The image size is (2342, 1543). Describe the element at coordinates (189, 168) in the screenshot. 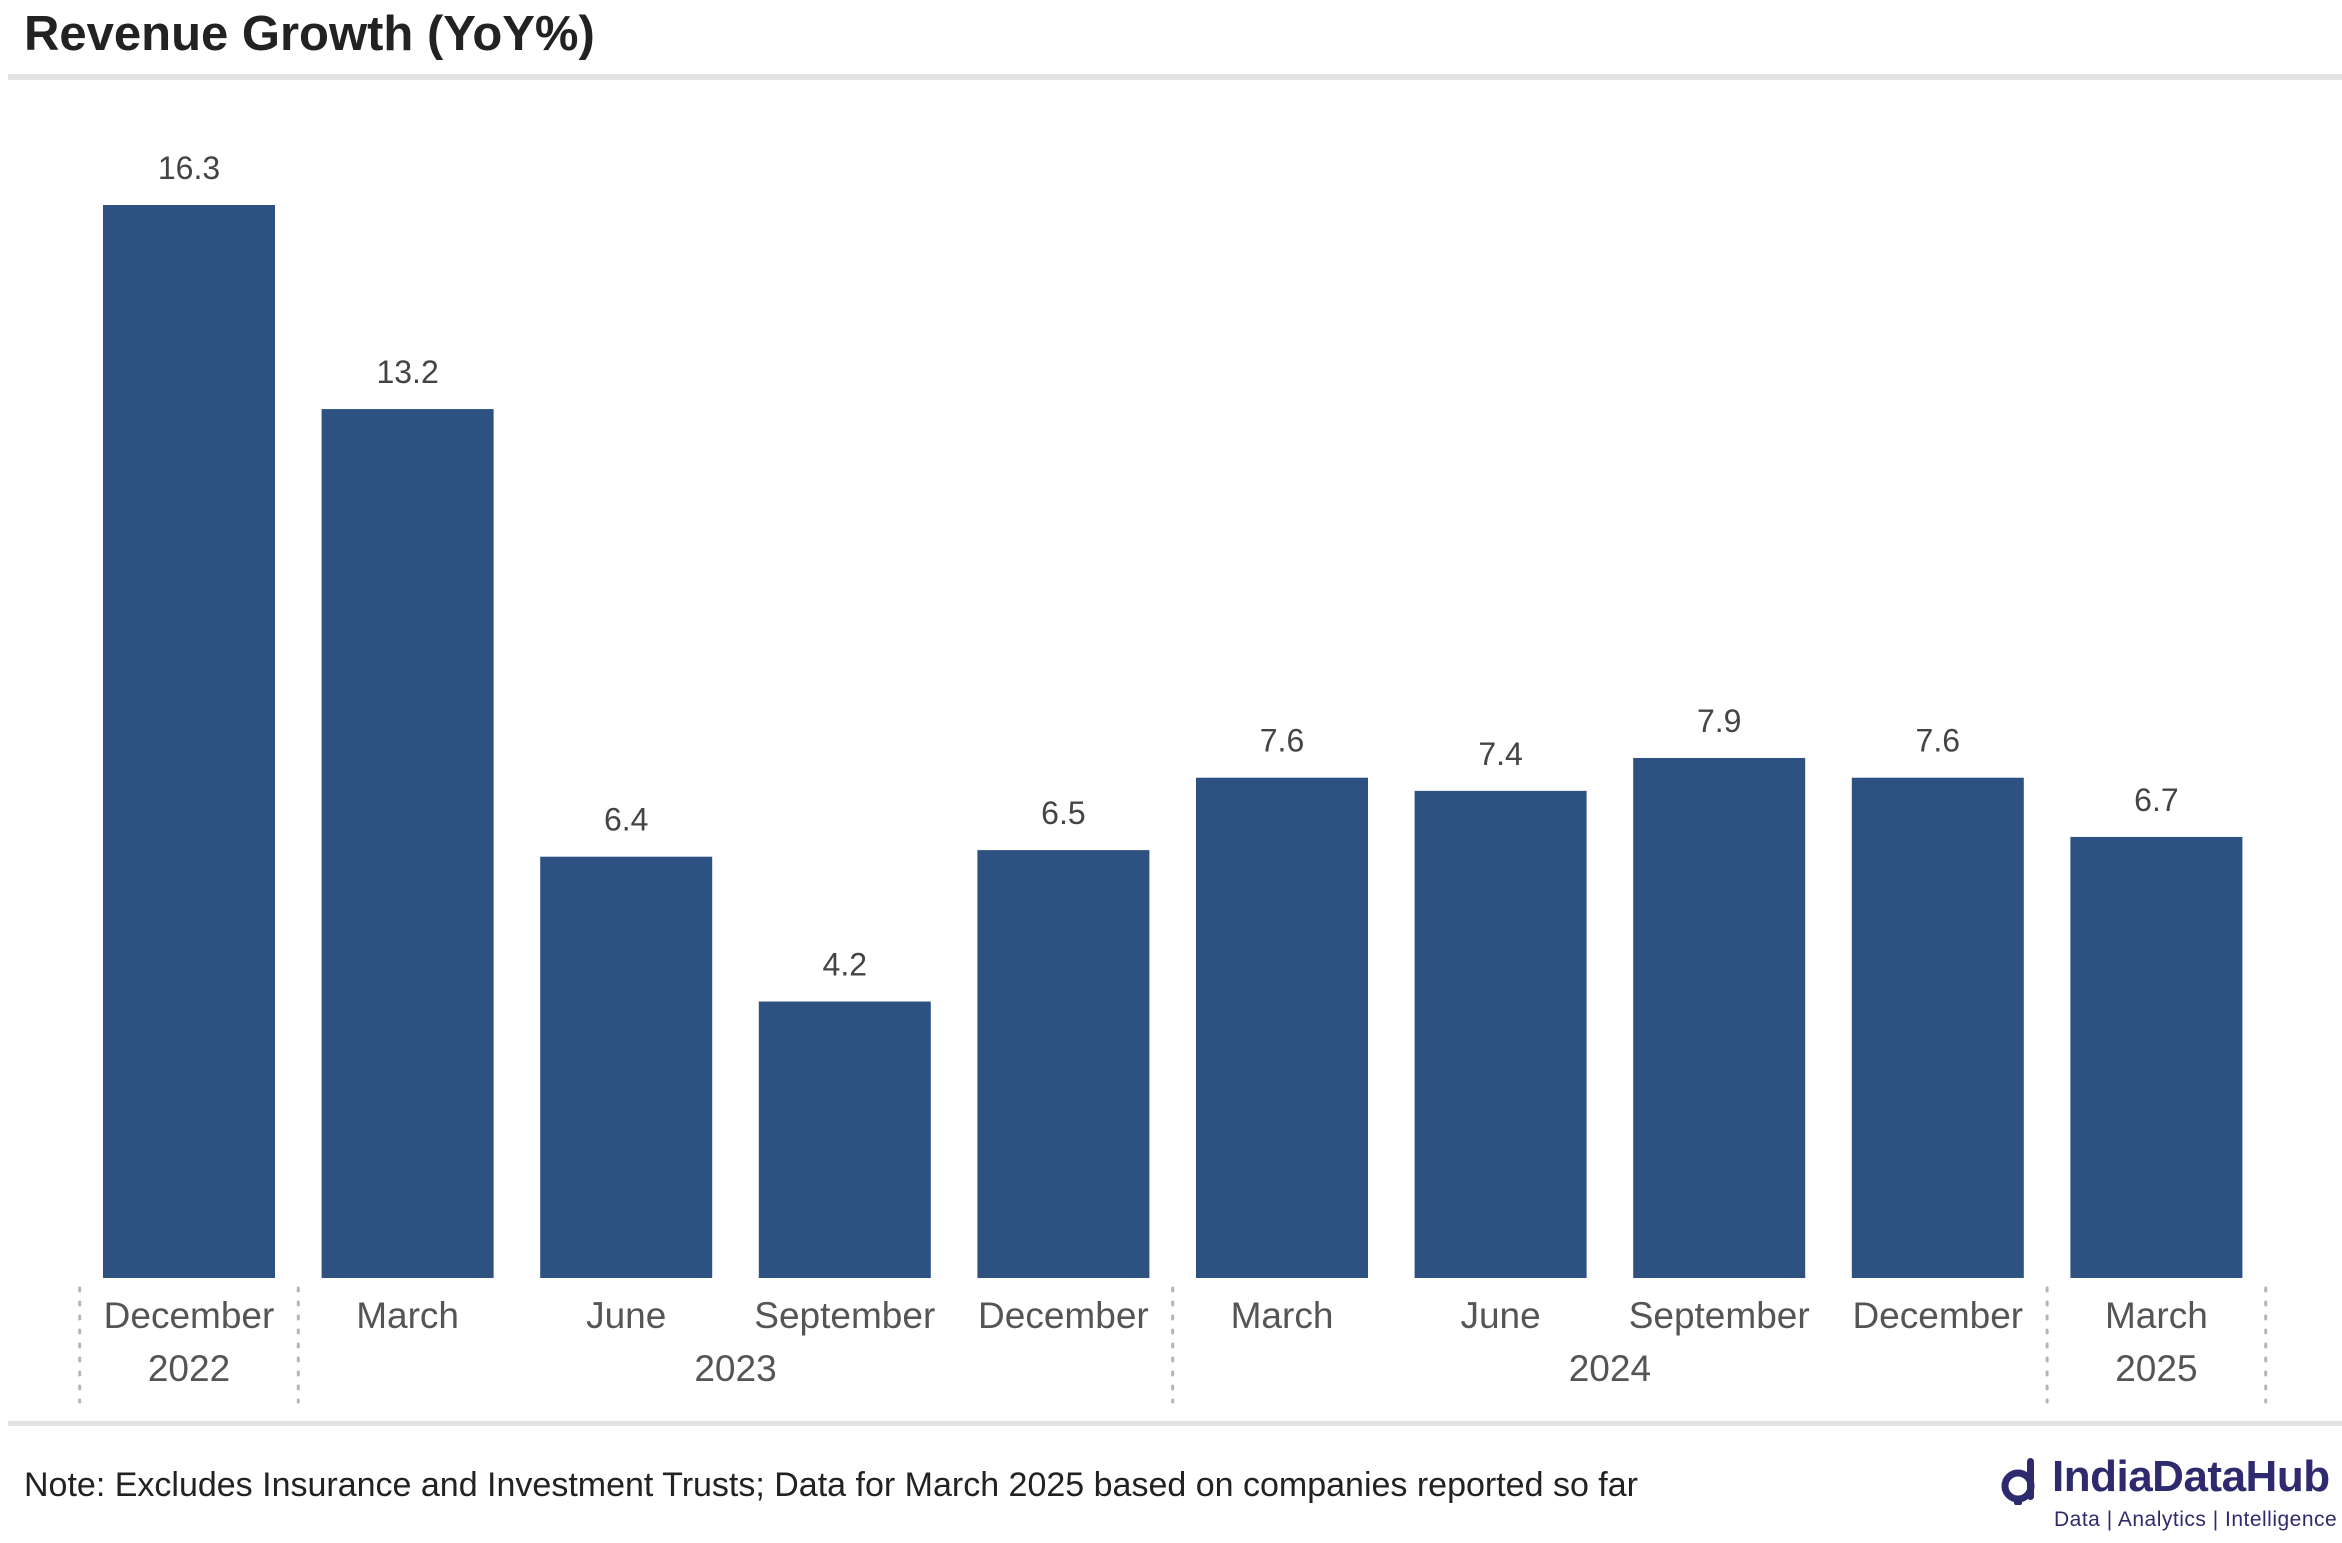

I see `data-label-1: 16.3` at that location.